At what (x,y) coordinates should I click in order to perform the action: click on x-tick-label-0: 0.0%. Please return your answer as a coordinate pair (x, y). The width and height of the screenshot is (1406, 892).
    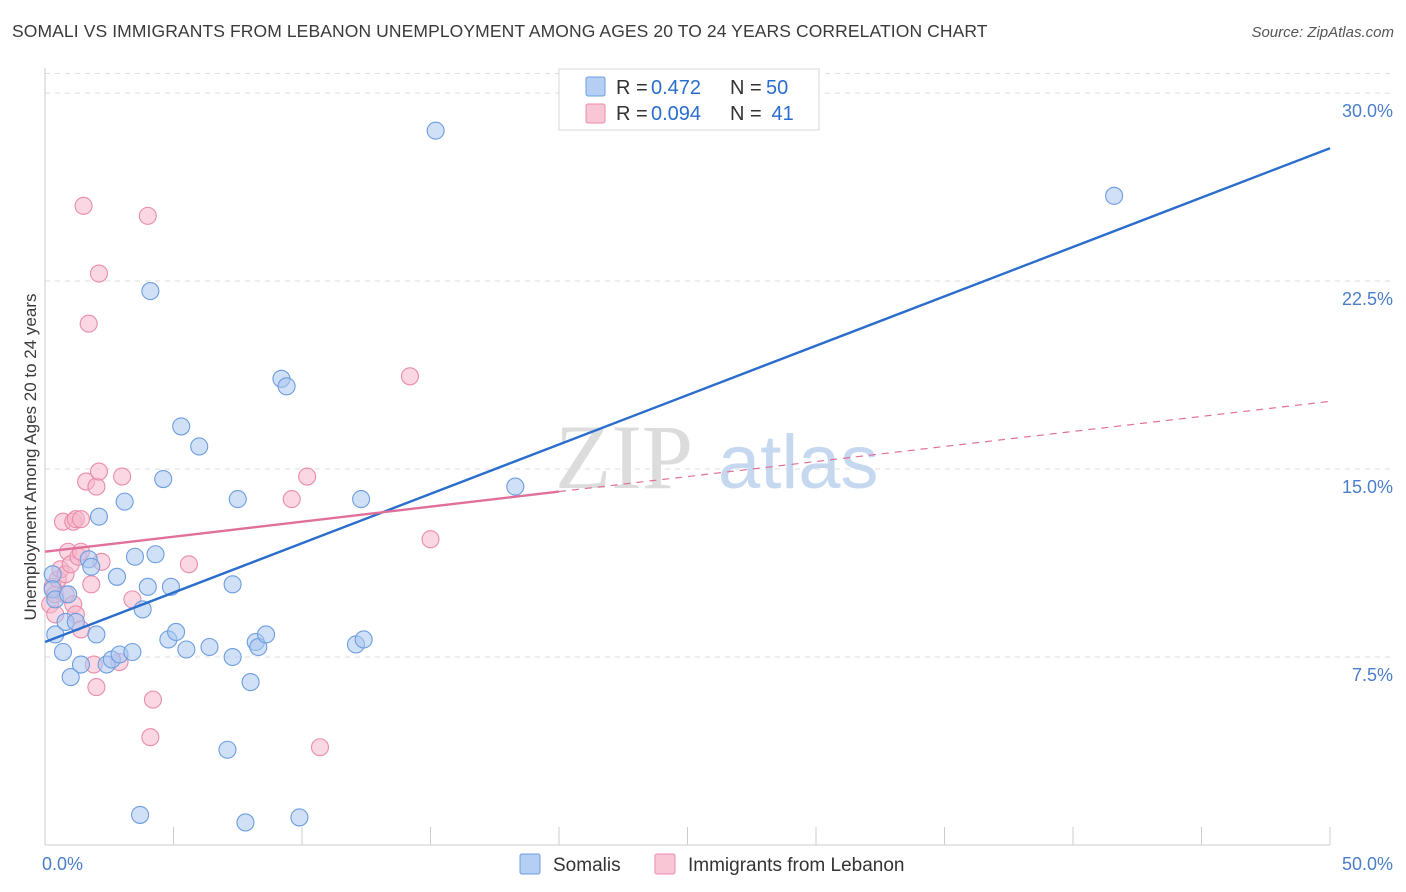
    Looking at the image, I should click on (62, 864).